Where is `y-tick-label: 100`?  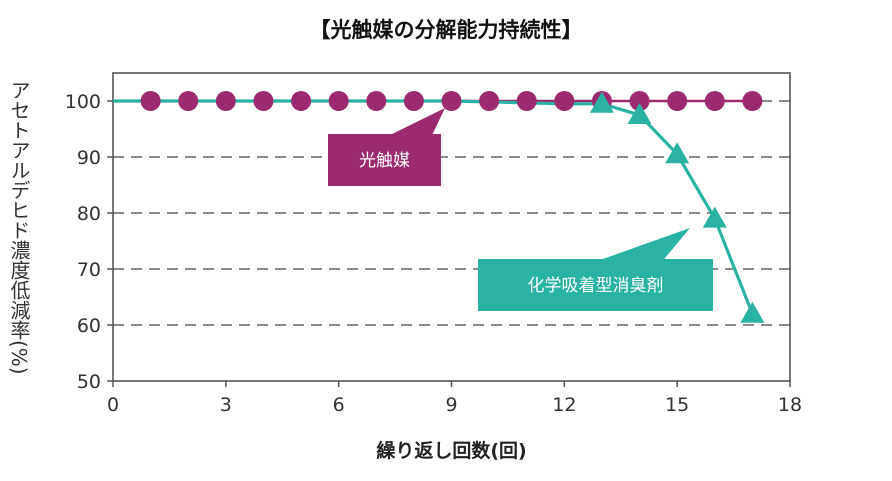 y-tick-label: 100 is located at coordinates (83, 102).